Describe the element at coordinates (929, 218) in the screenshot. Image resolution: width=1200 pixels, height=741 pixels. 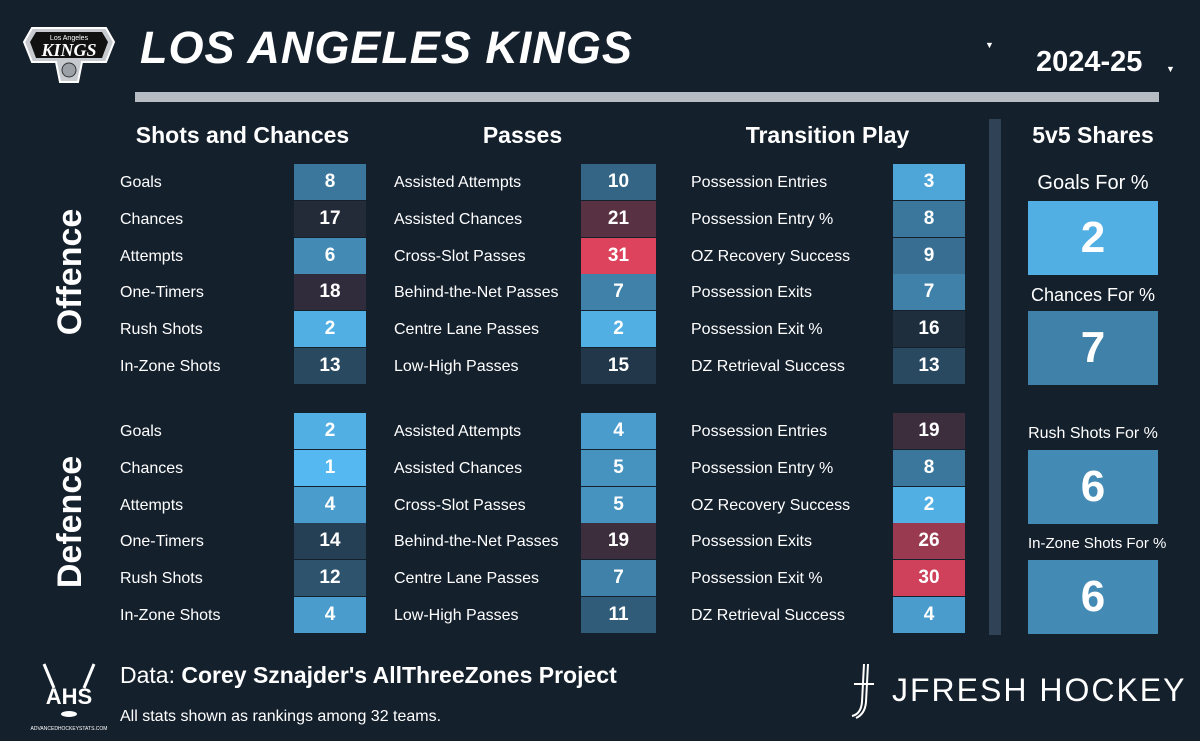
I see `offence-transition-rank: 8` at that location.